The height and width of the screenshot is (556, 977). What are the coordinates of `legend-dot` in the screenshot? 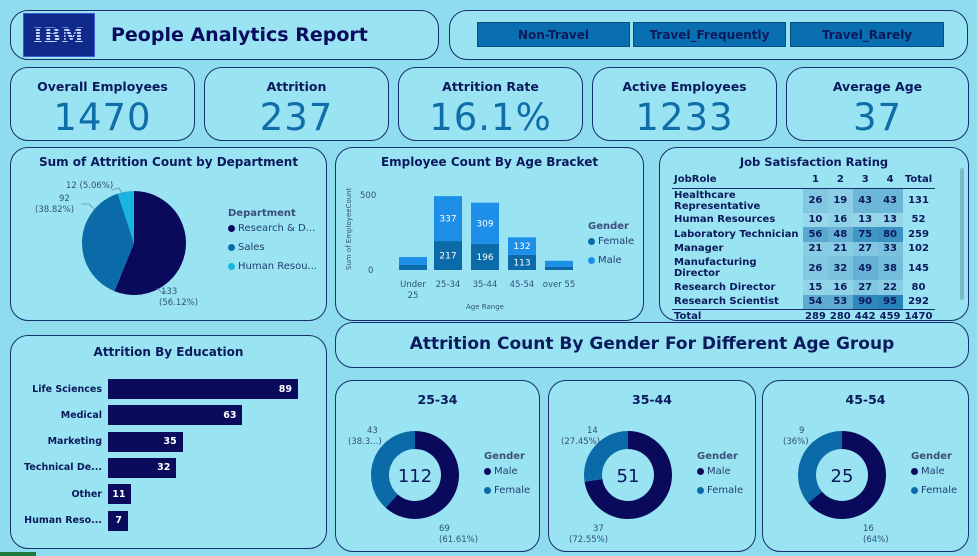 It's located at (231, 228).